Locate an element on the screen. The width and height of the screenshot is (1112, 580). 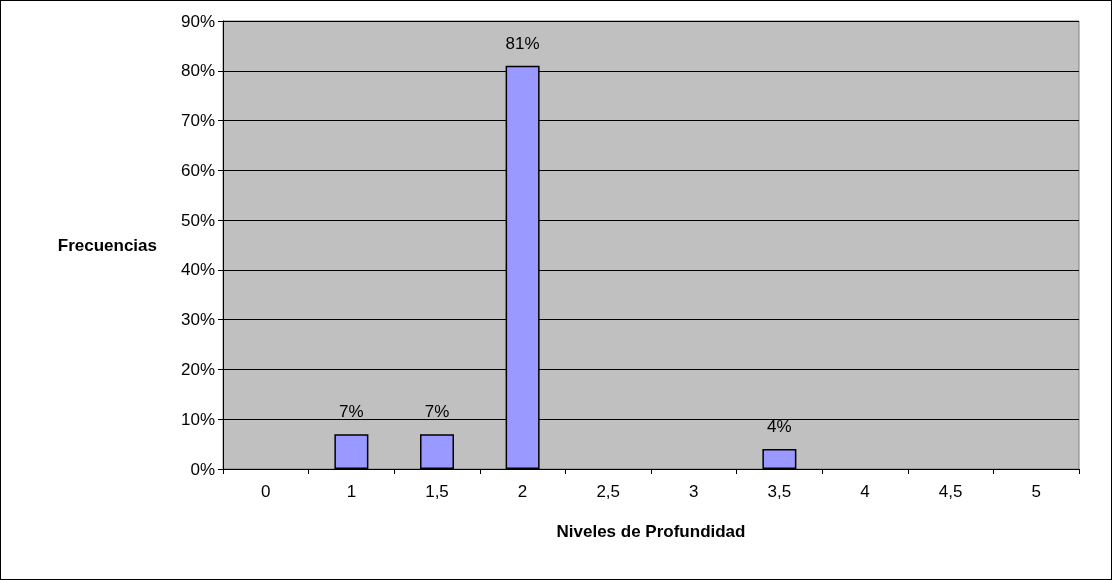
x-tick-label: 3 is located at coordinates (694, 491).